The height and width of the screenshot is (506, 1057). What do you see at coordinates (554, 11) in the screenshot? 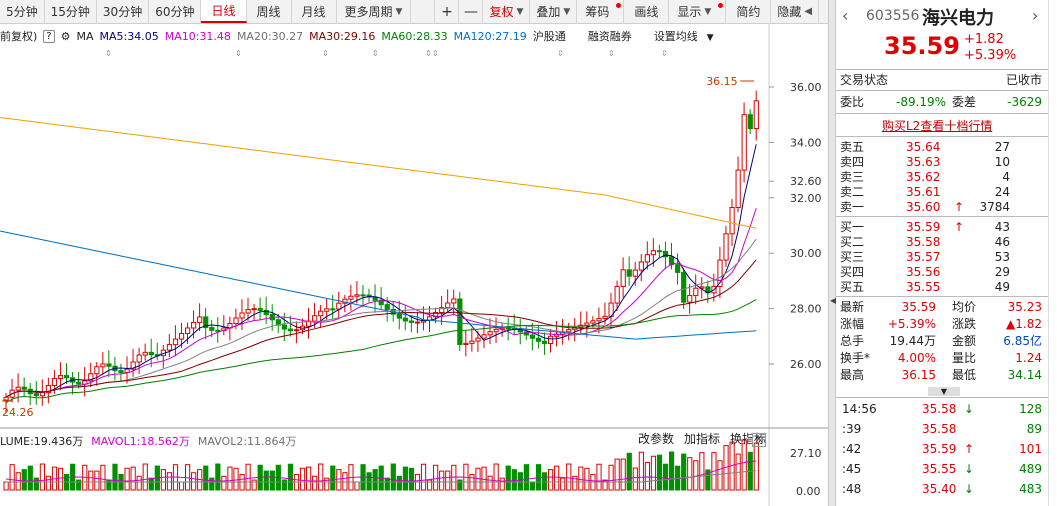
I see `overlay-button: 叠加 ▼` at bounding box center [554, 11].